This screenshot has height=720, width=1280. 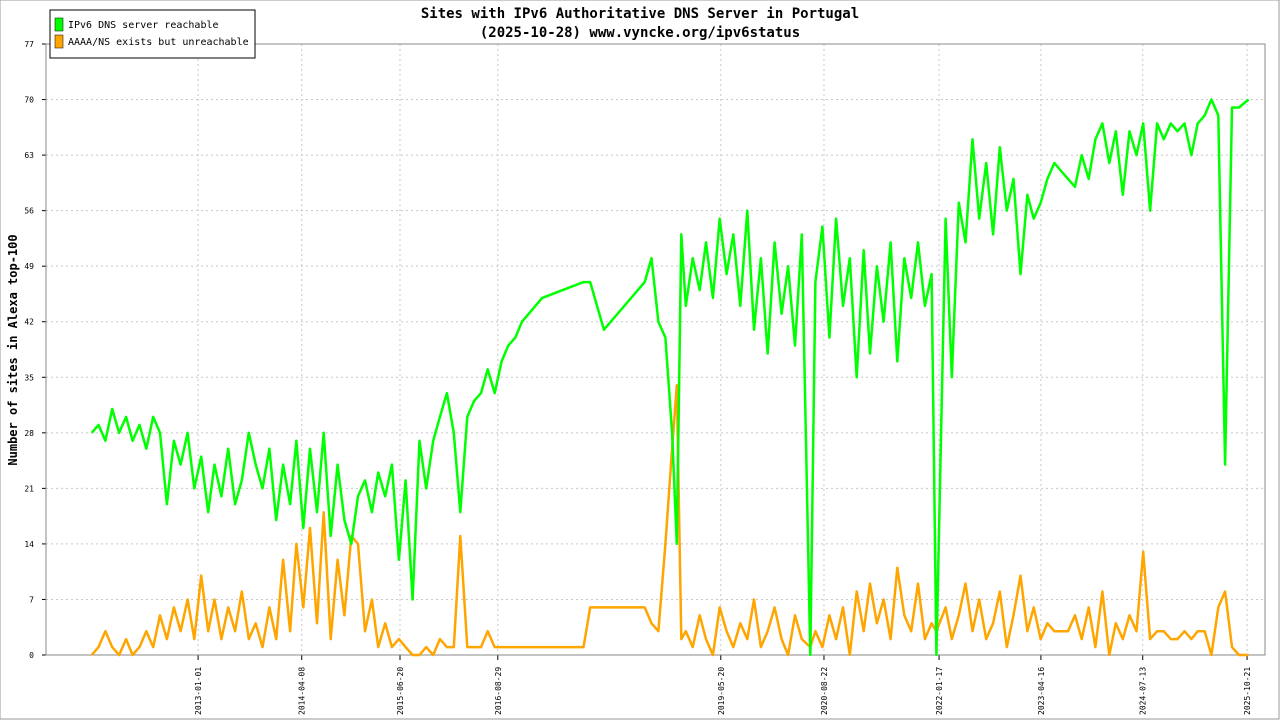 What do you see at coordinates (29, 266) in the screenshot?
I see `y-tick-label: 49` at bounding box center [29, 266].